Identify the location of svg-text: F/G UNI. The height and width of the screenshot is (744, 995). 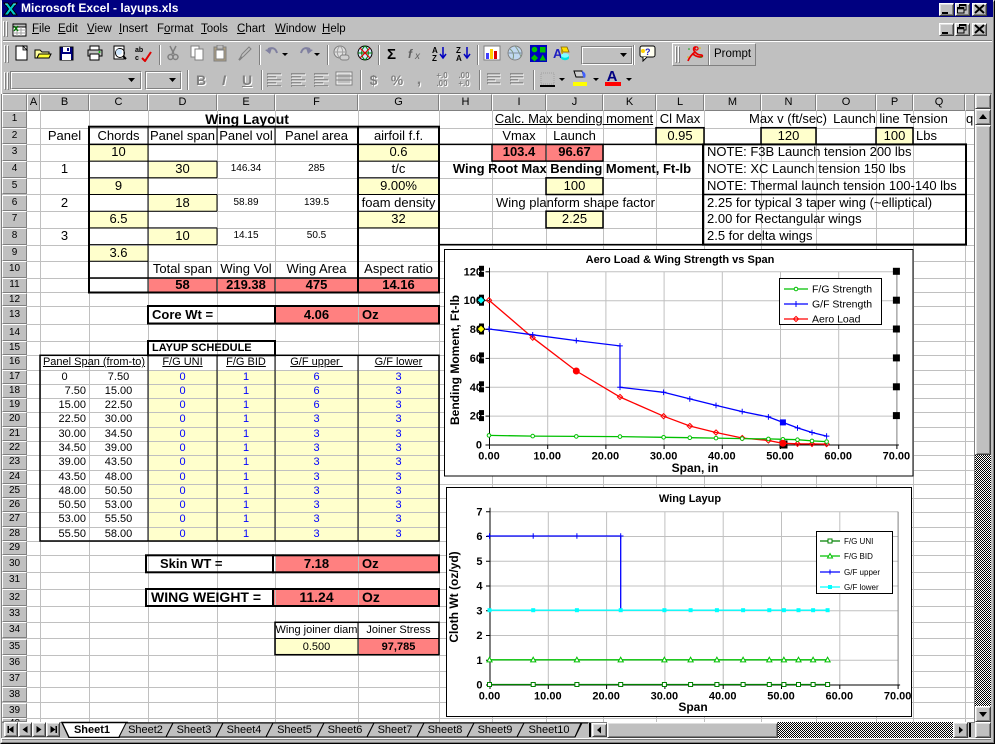
(858, 541).